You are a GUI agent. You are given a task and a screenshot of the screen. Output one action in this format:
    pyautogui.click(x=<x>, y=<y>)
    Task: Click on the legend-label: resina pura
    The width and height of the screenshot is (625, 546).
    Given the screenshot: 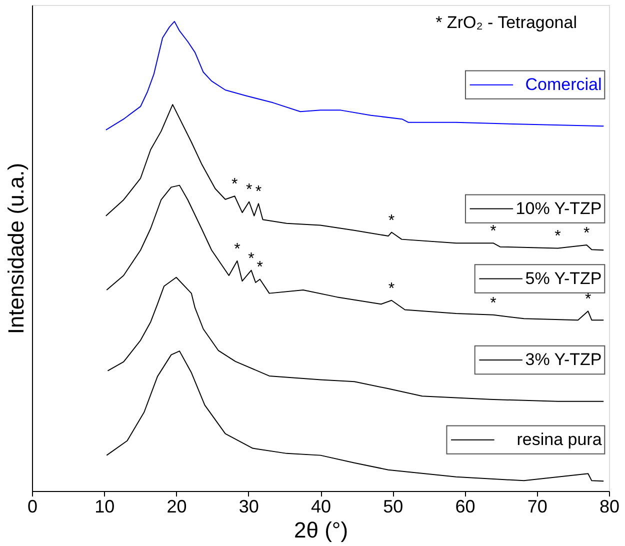 What is the action you would take?
    pyautogui.click(x=559, y=439)
    